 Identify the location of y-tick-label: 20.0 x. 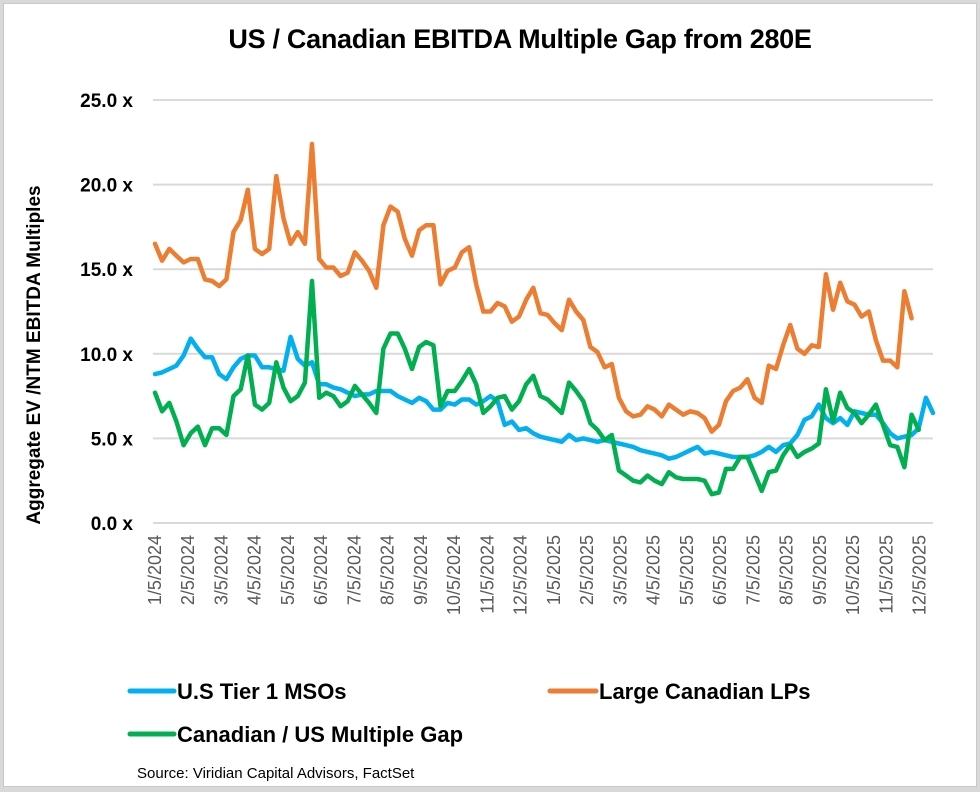
(106, 186).